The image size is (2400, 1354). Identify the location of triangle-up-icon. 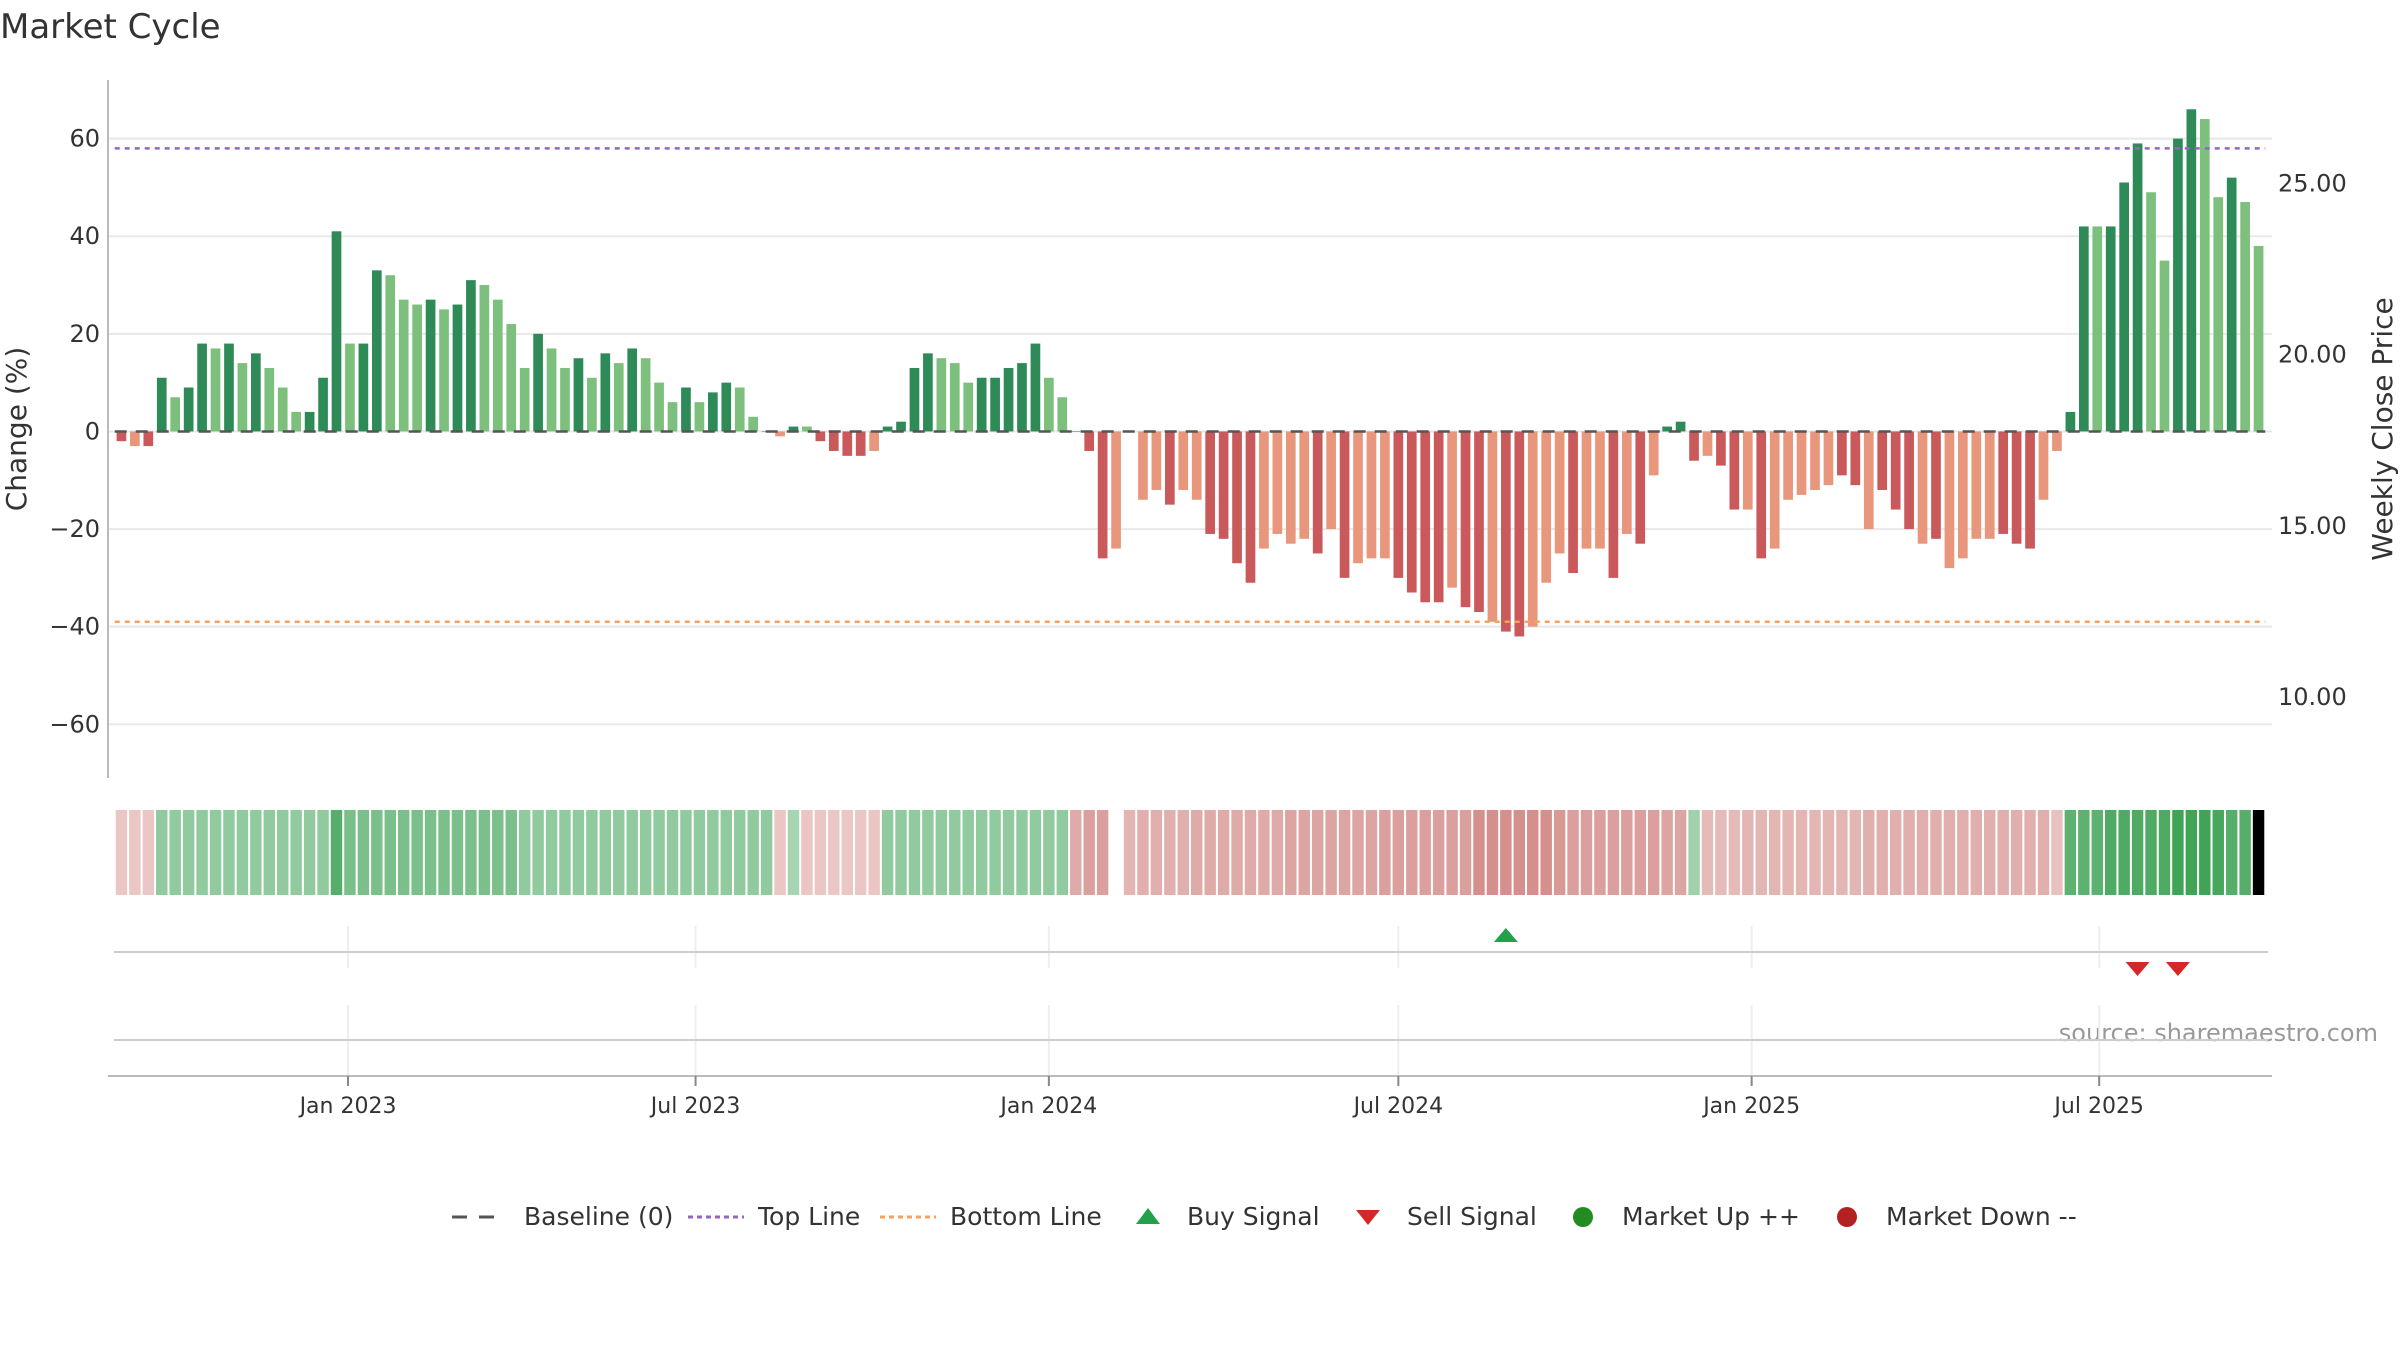
(1148, 1216).